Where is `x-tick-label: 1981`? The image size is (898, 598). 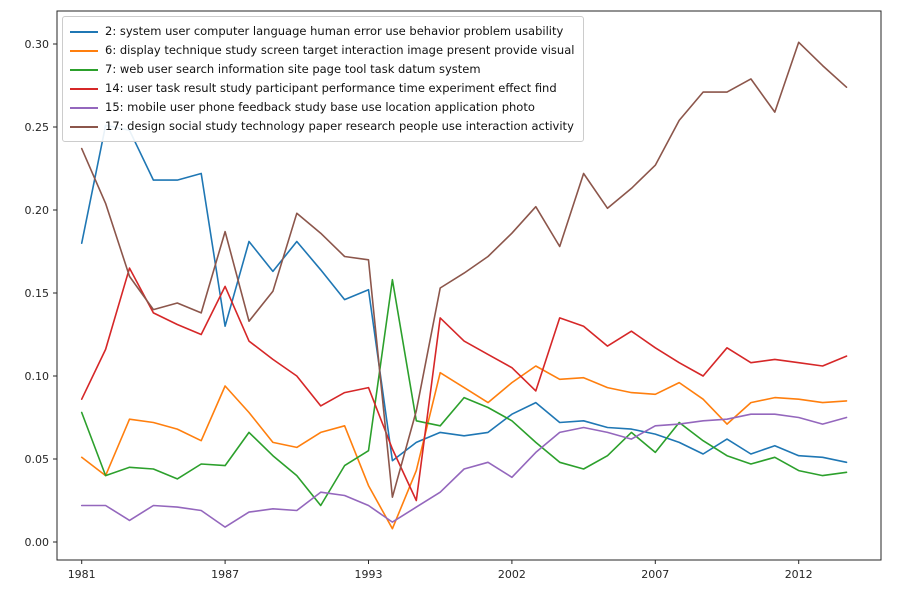
x-tick-label: 1981 is located at coordinates (82, 574).